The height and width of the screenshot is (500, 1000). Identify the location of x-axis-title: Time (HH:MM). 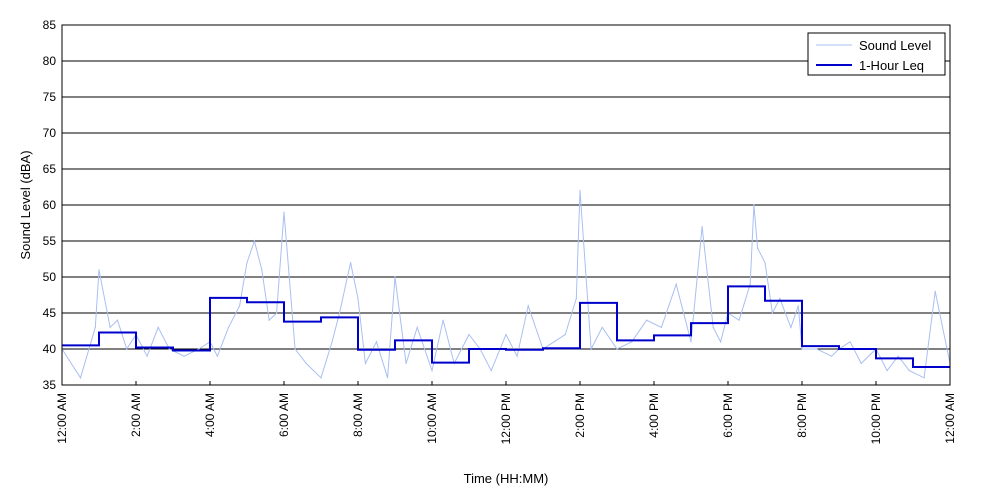
(506, 478).